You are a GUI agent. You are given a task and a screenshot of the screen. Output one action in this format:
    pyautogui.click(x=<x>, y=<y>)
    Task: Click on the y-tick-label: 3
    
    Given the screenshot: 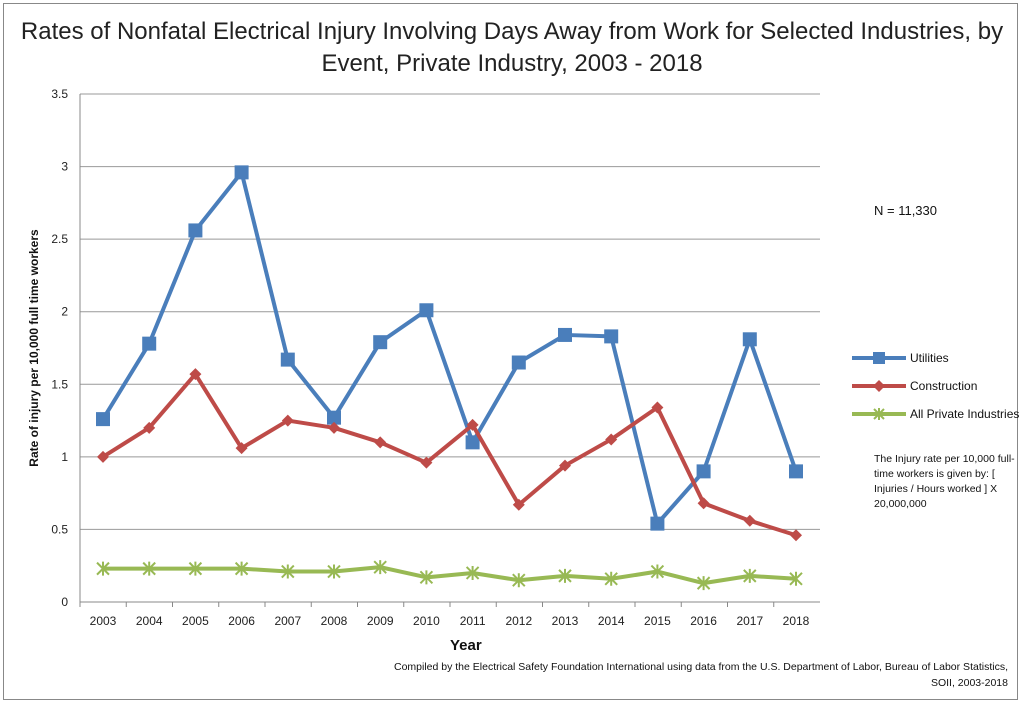 What is the action you would take?
    pyautogui.click(x=64, y=167)
    